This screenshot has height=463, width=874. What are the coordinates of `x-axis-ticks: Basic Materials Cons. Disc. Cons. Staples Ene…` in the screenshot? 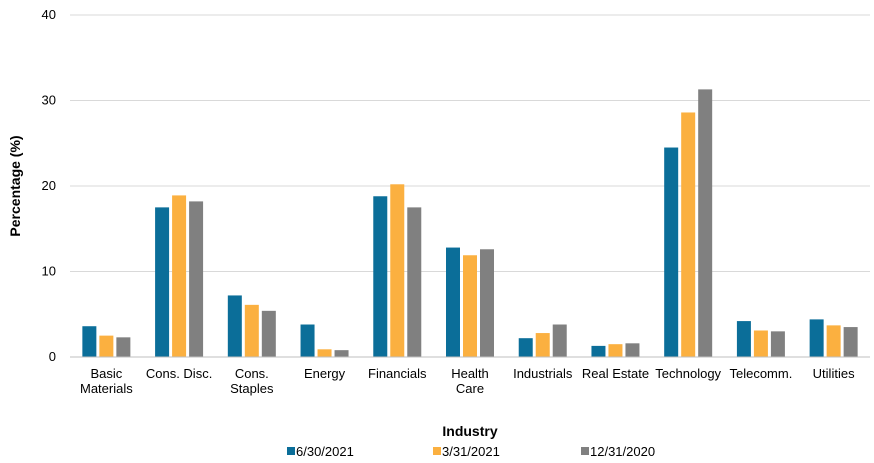 It's located at (467, 381).